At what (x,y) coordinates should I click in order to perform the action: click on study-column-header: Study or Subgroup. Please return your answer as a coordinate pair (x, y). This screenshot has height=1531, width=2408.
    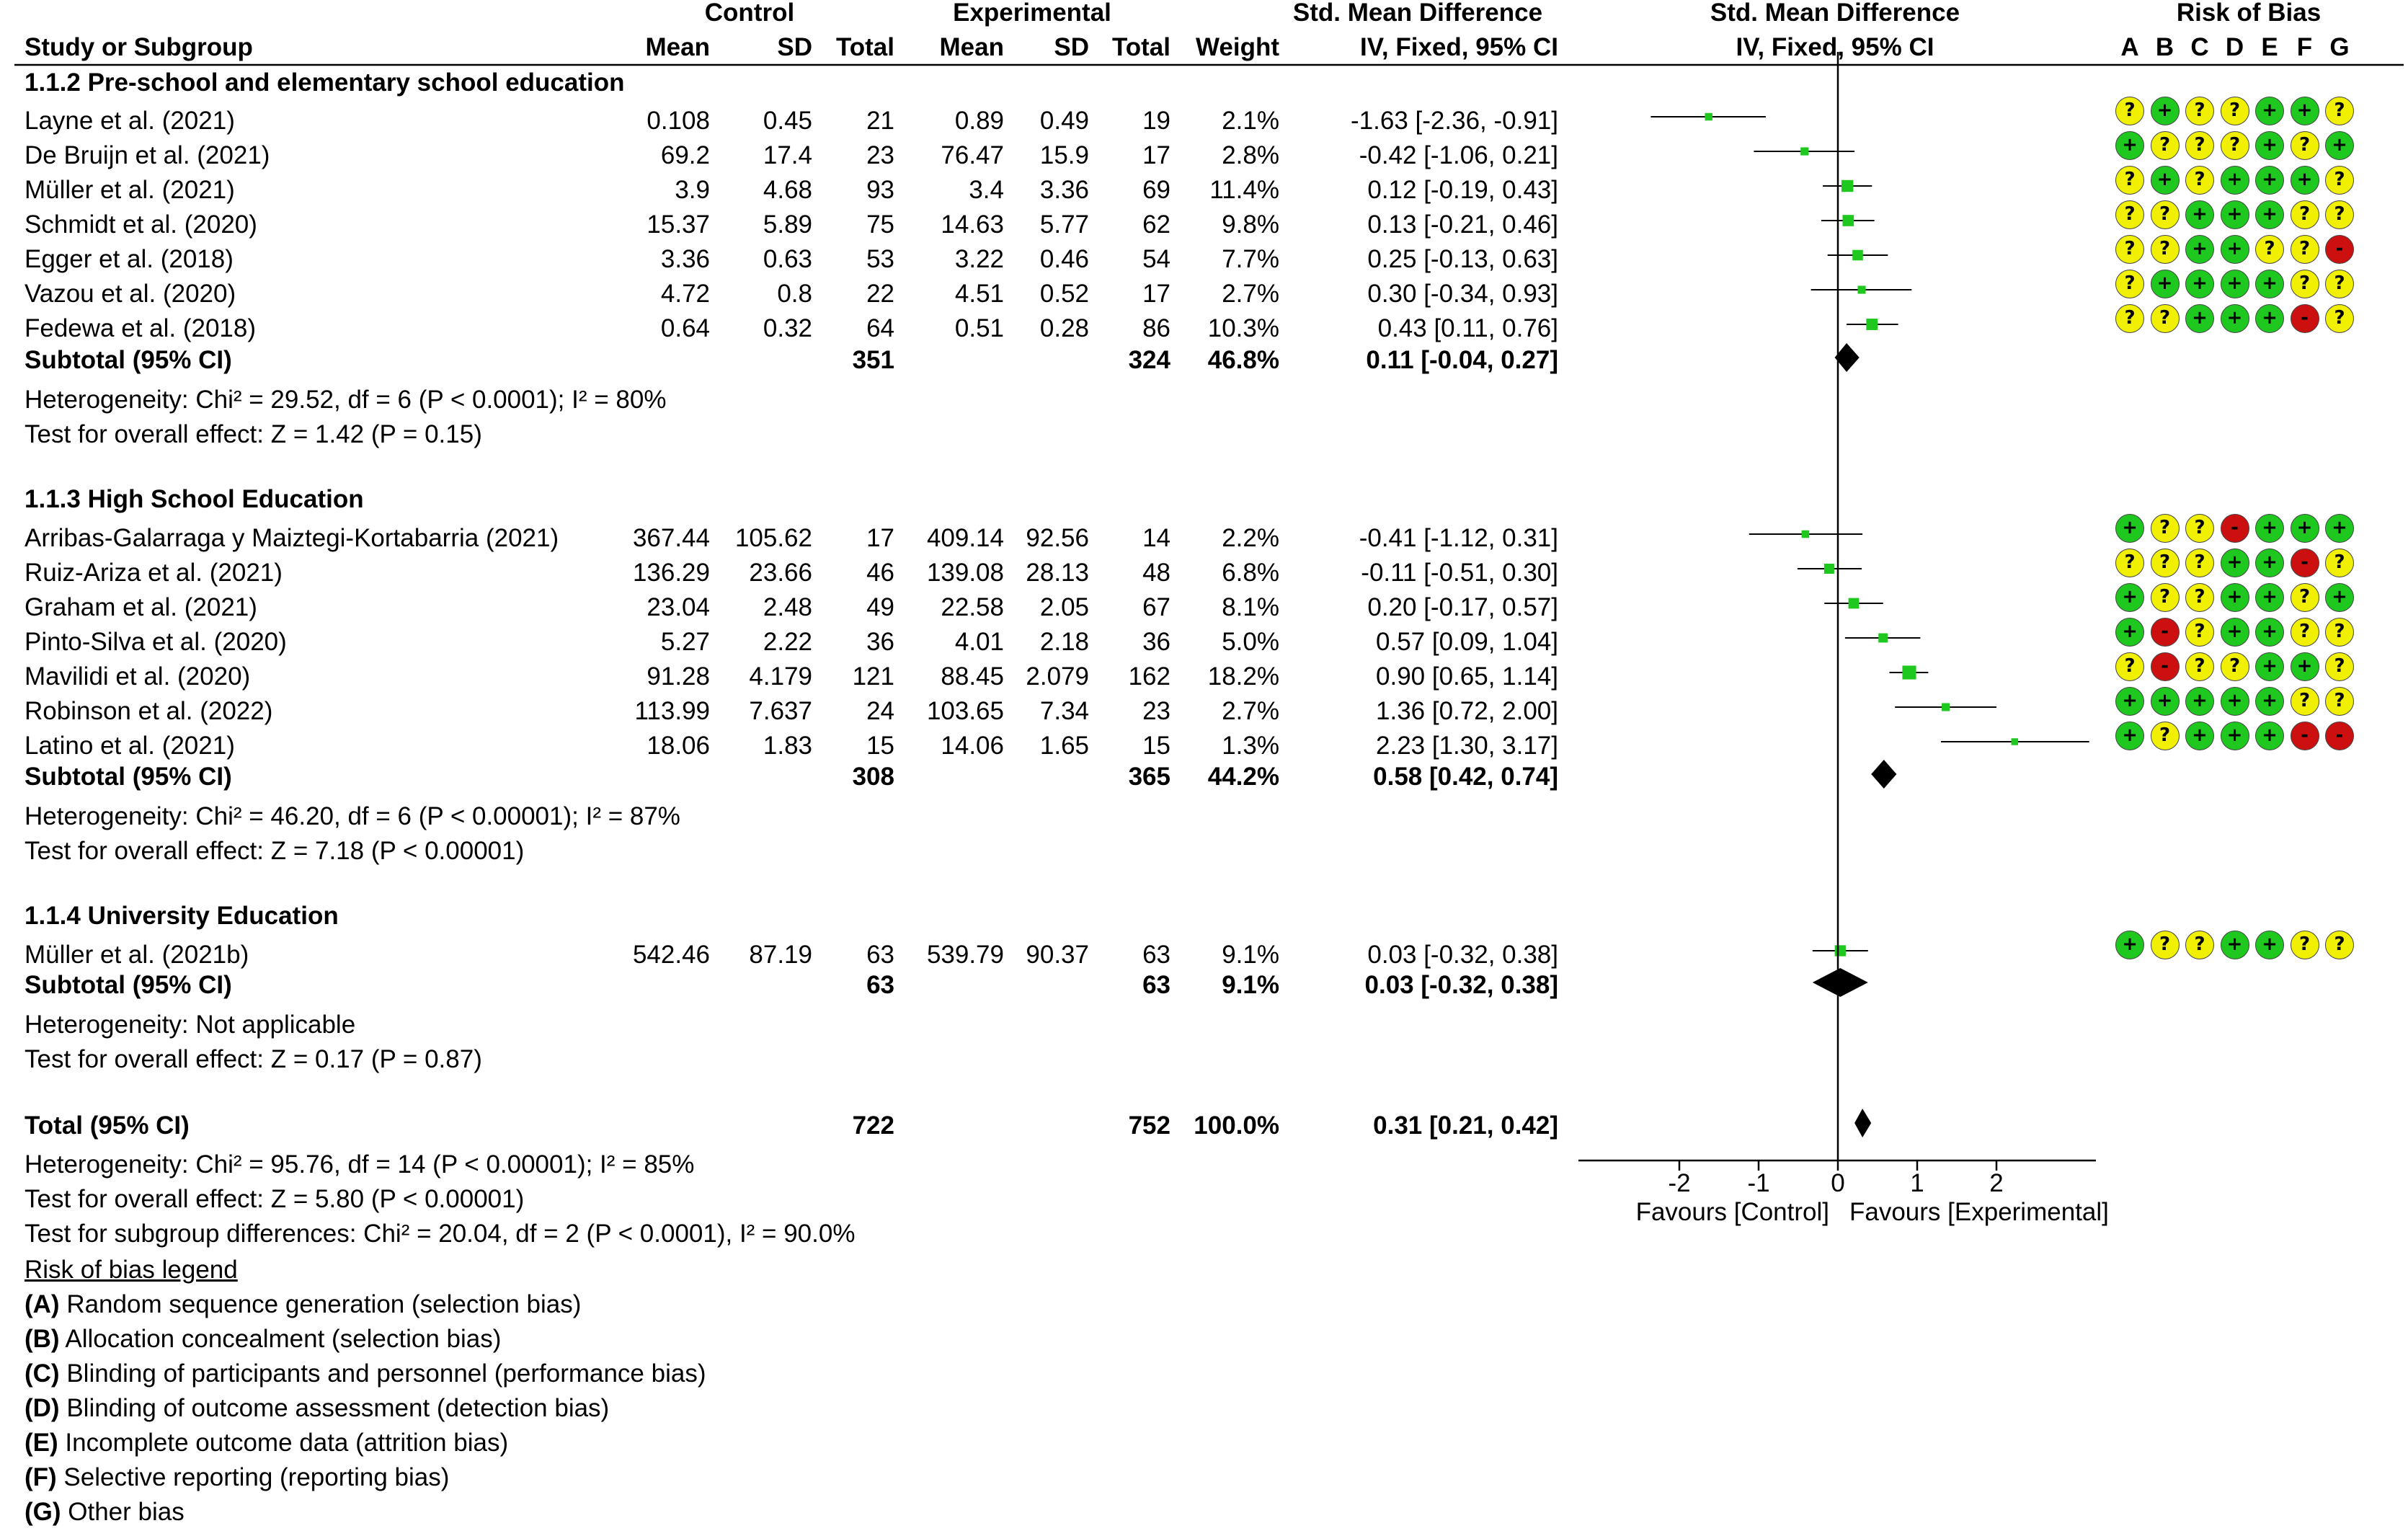
    Looking at the image, I should click on (139, 47).